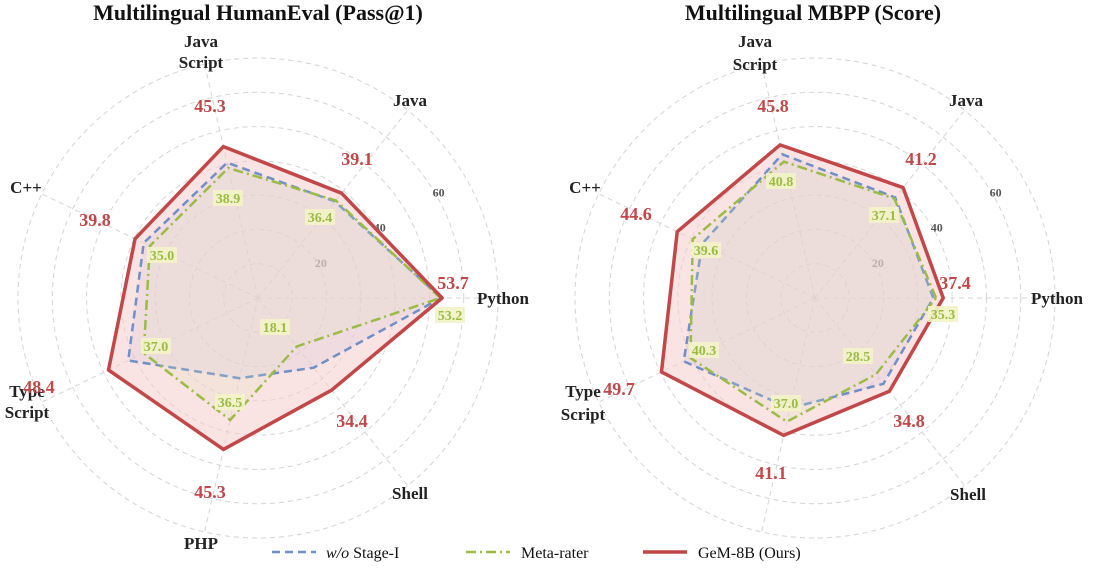 The height and width of the screenshot is (568, 1096). I want to click on gem-8b-value-label: 45.8, so click(773, 106).